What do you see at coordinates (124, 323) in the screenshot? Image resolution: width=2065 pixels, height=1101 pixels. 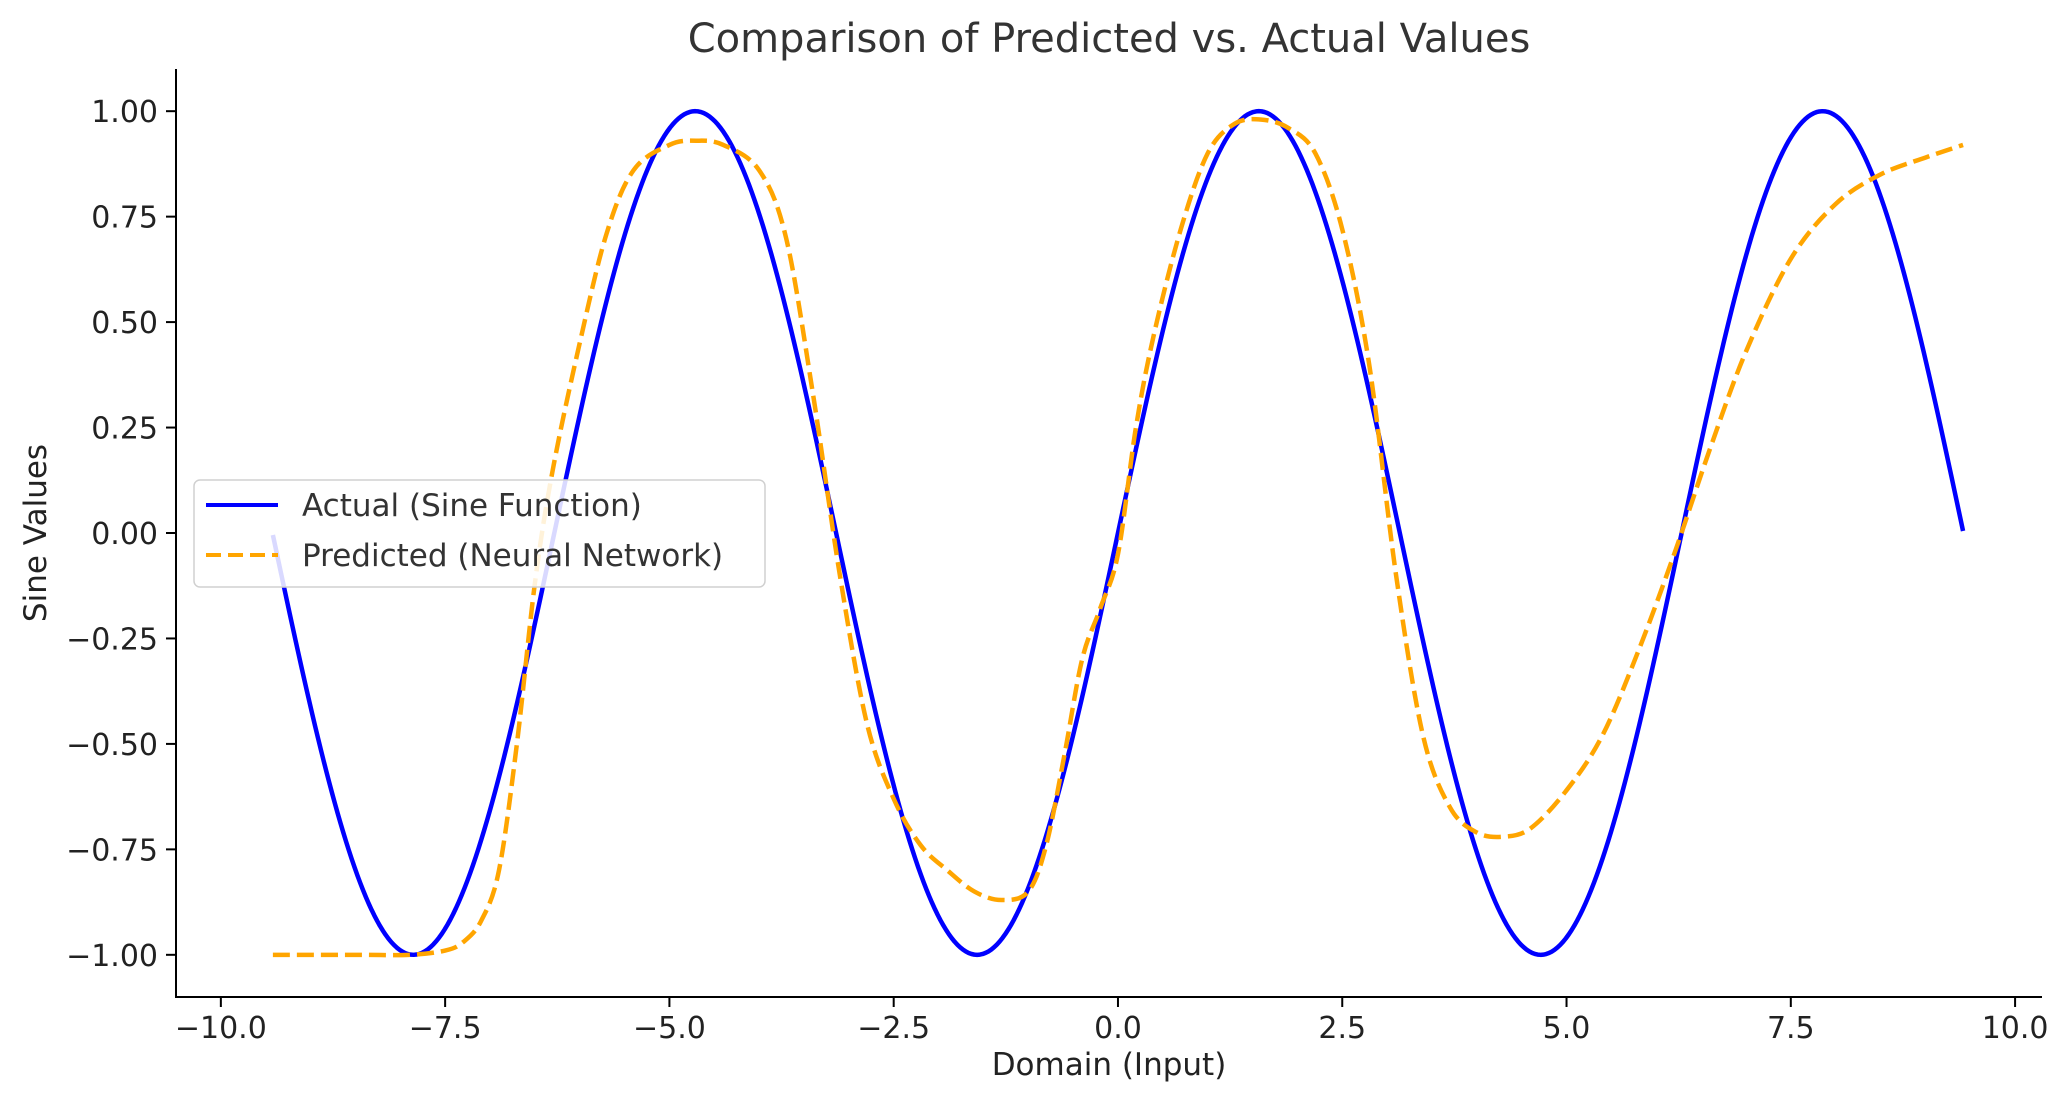 I see `y-tick-label: 0.50` at bounding box center [124, 323].